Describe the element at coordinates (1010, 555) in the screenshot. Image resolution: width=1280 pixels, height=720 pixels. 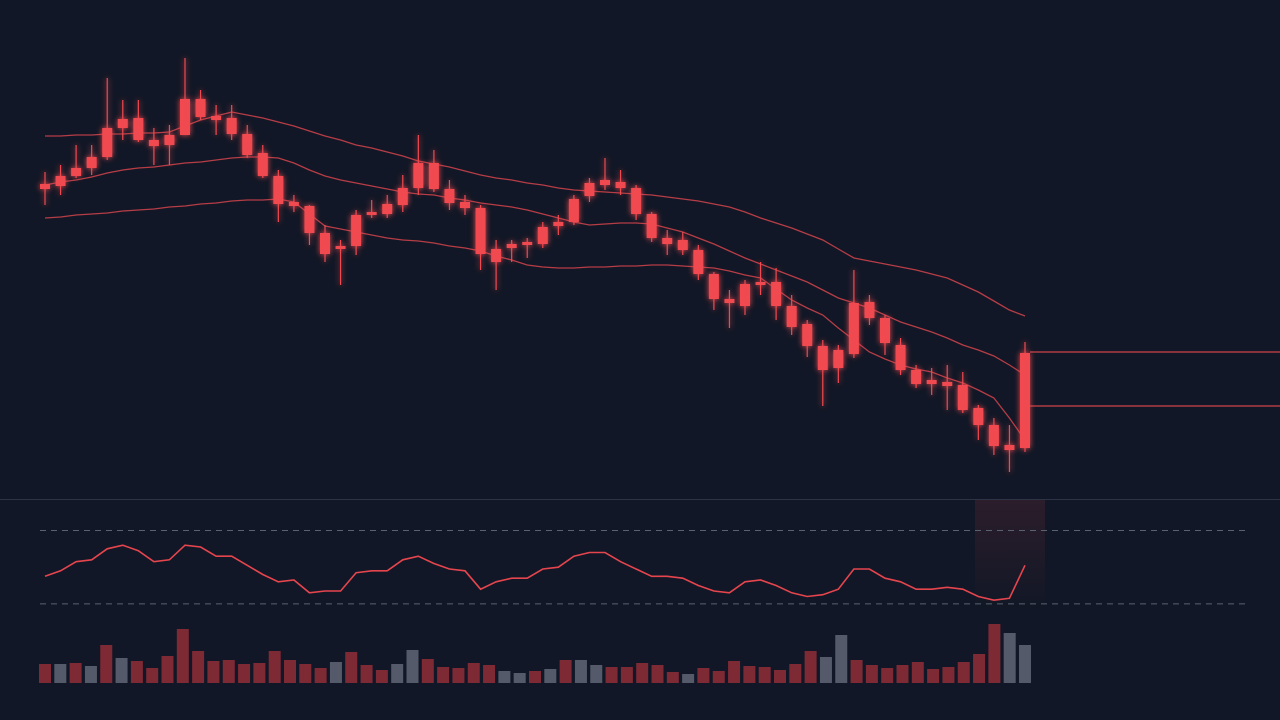
I see `highlight-haze` at that location.